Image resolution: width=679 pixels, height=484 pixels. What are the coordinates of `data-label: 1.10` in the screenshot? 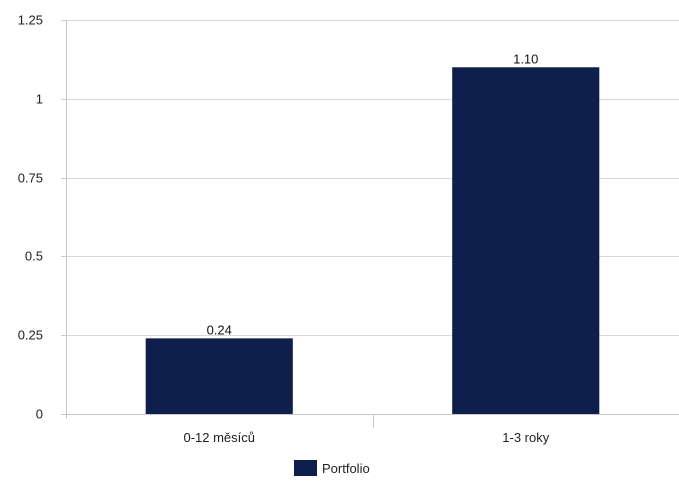 It's located at (525, 58).